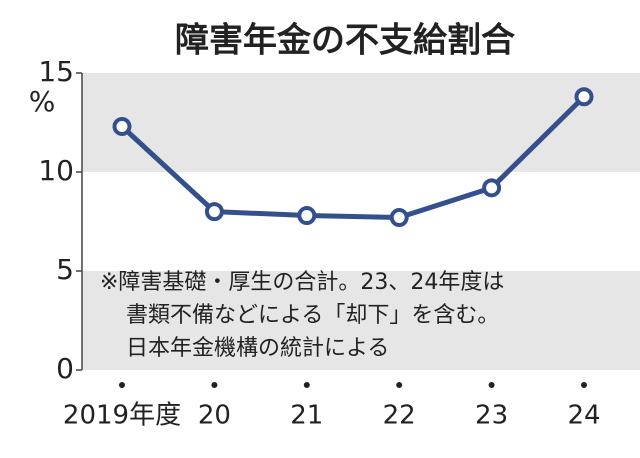 This screenshot has width=640, height=458. Describe the element at coordinates (56, 71) in the screenshot. I see `y-tick-label: 15` at that location.